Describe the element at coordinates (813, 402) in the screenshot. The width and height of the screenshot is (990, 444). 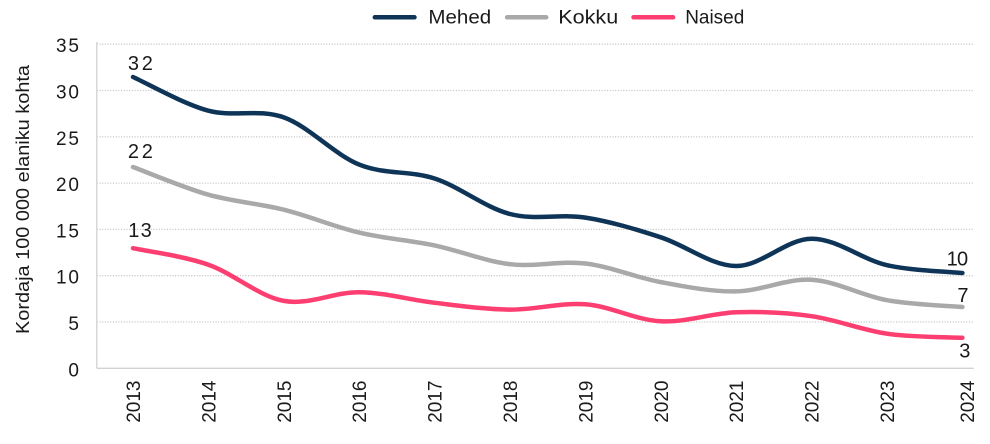
I see `svg-text: 2022` at that location.